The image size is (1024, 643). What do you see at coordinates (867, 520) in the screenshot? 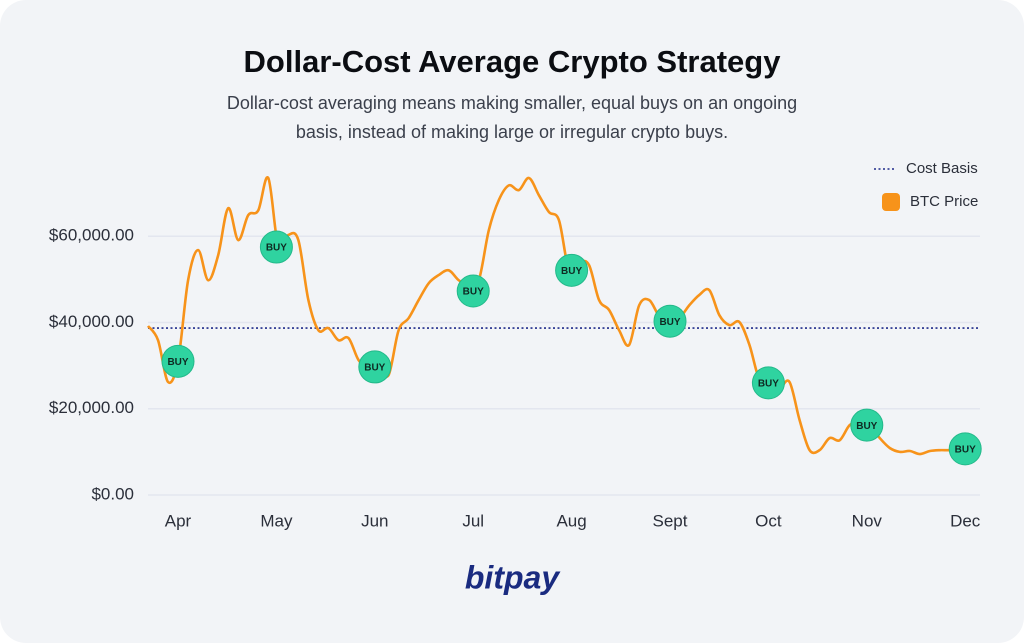
I see `x-tick-label: Nov` at bounding box center [867, 520].